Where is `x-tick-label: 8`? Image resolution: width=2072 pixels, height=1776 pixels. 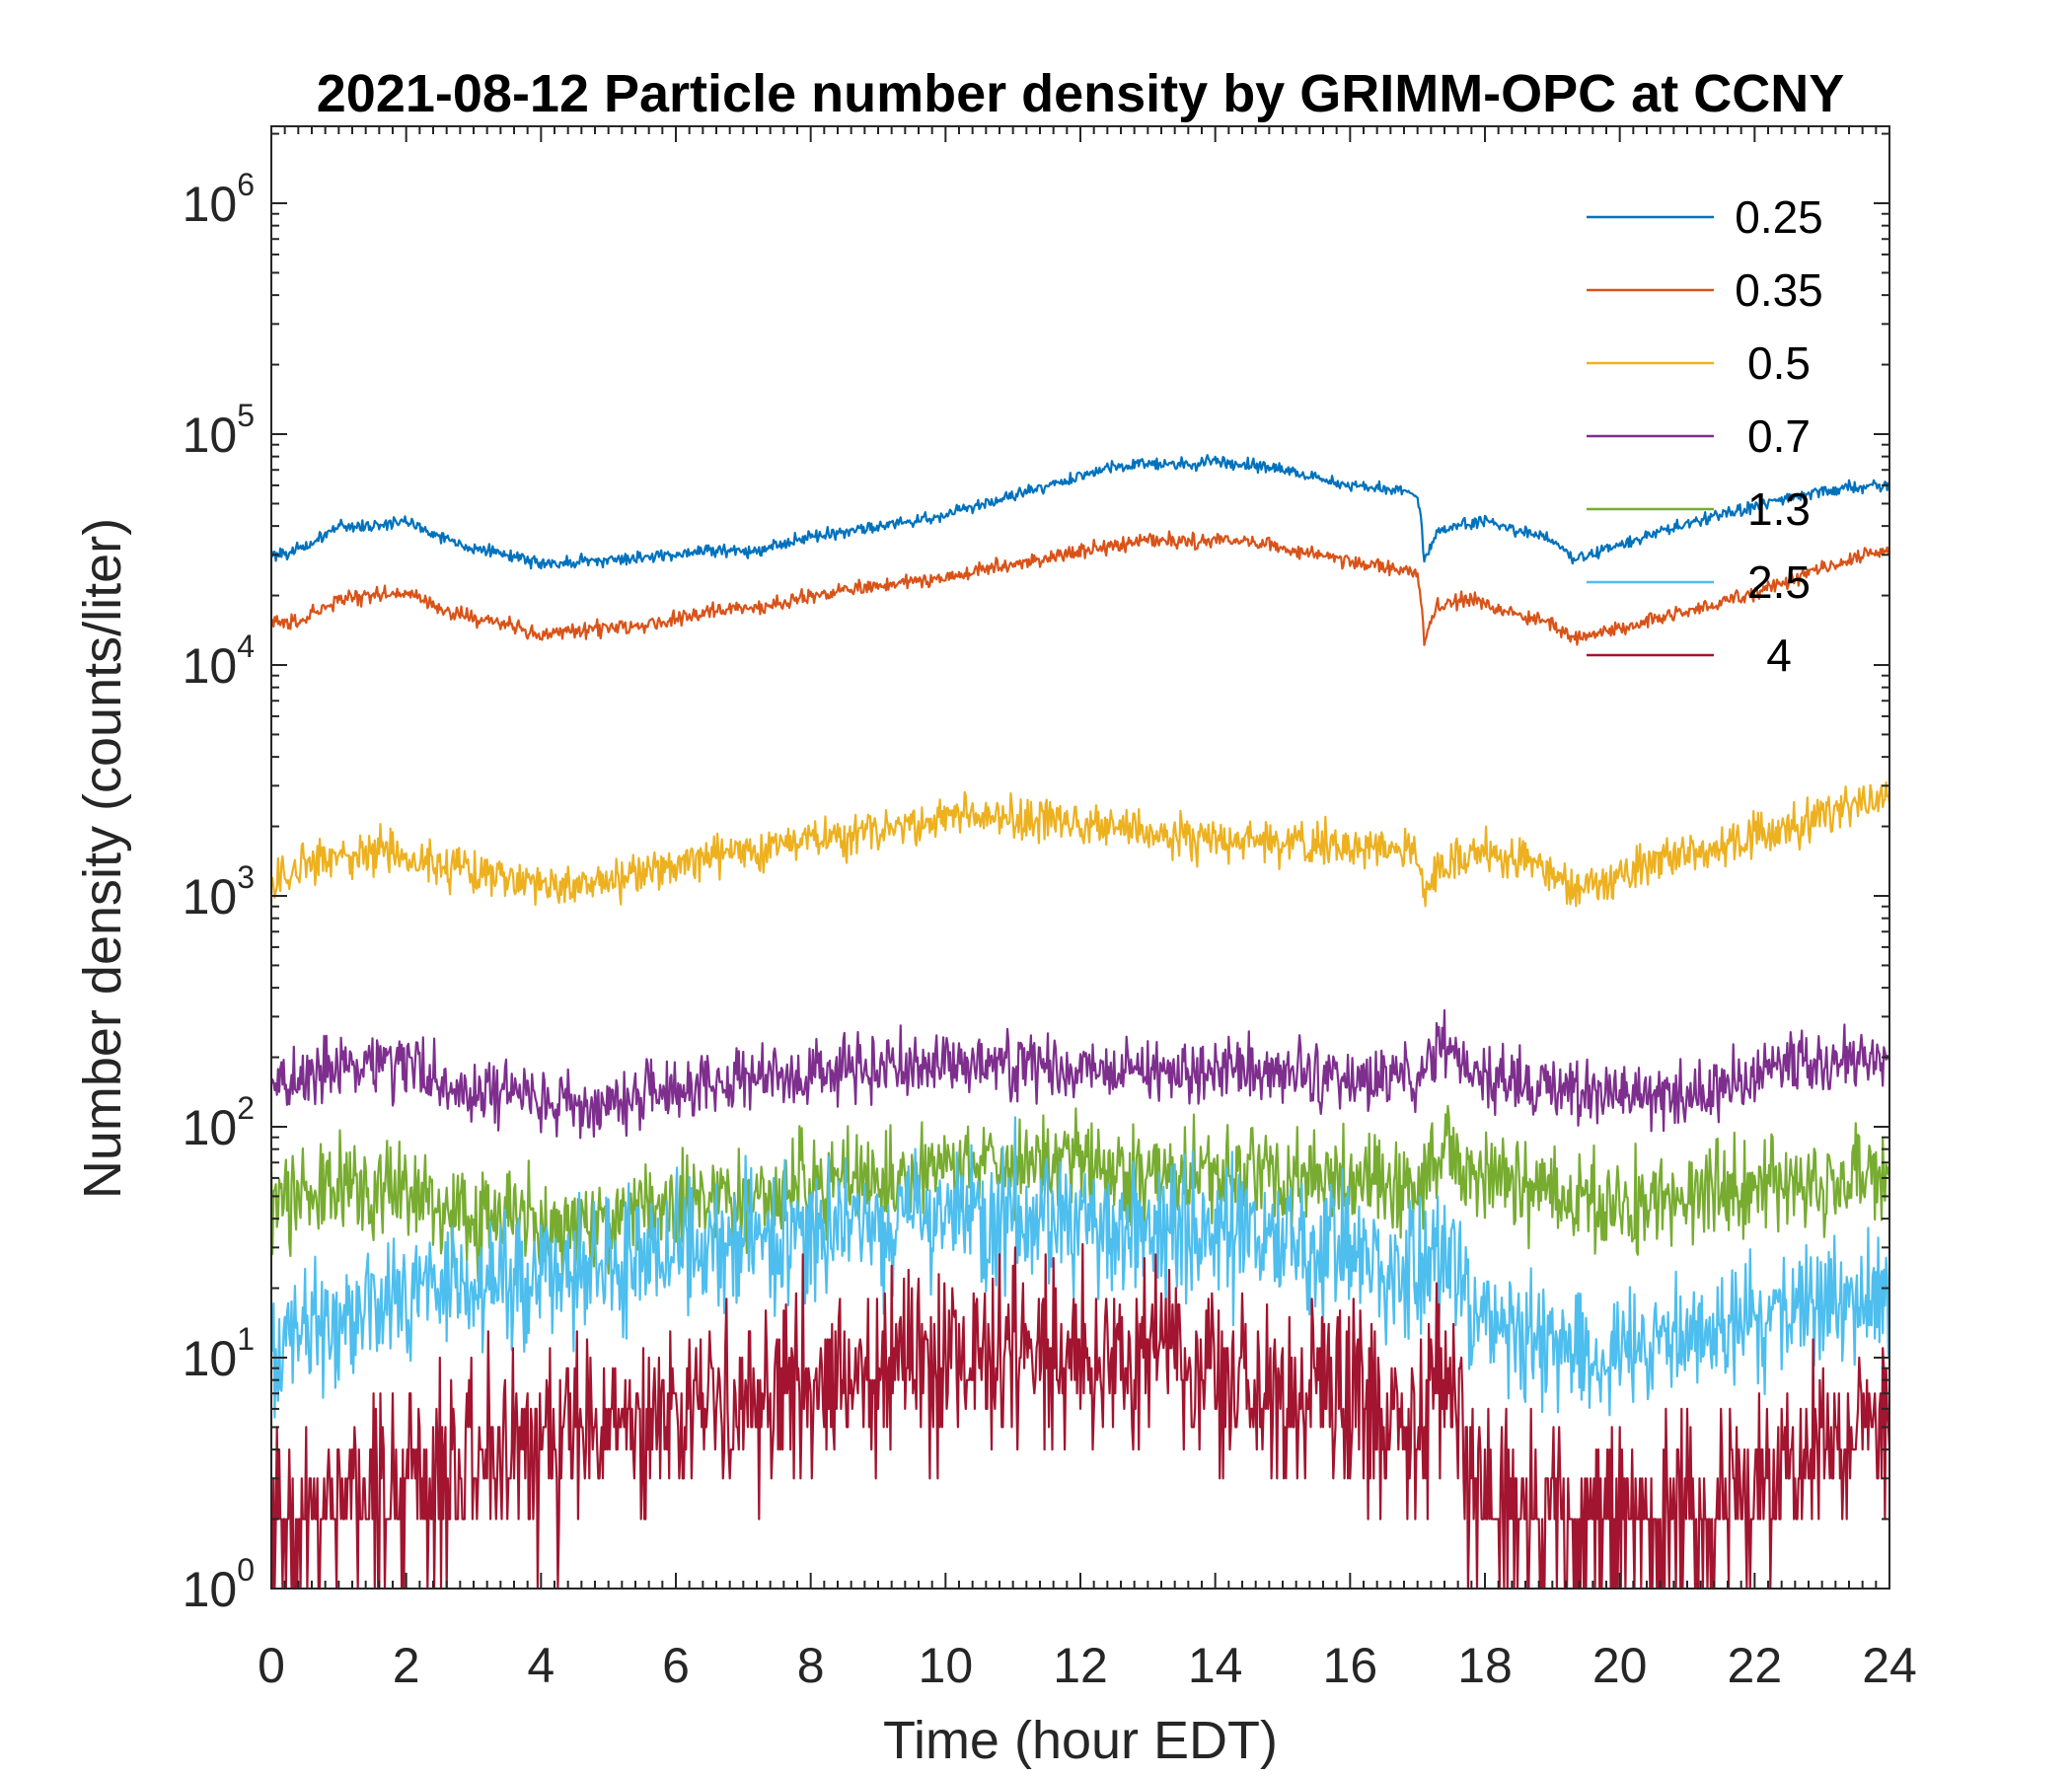 x-tick-label: 8 is located at coordinates (811, 1666).